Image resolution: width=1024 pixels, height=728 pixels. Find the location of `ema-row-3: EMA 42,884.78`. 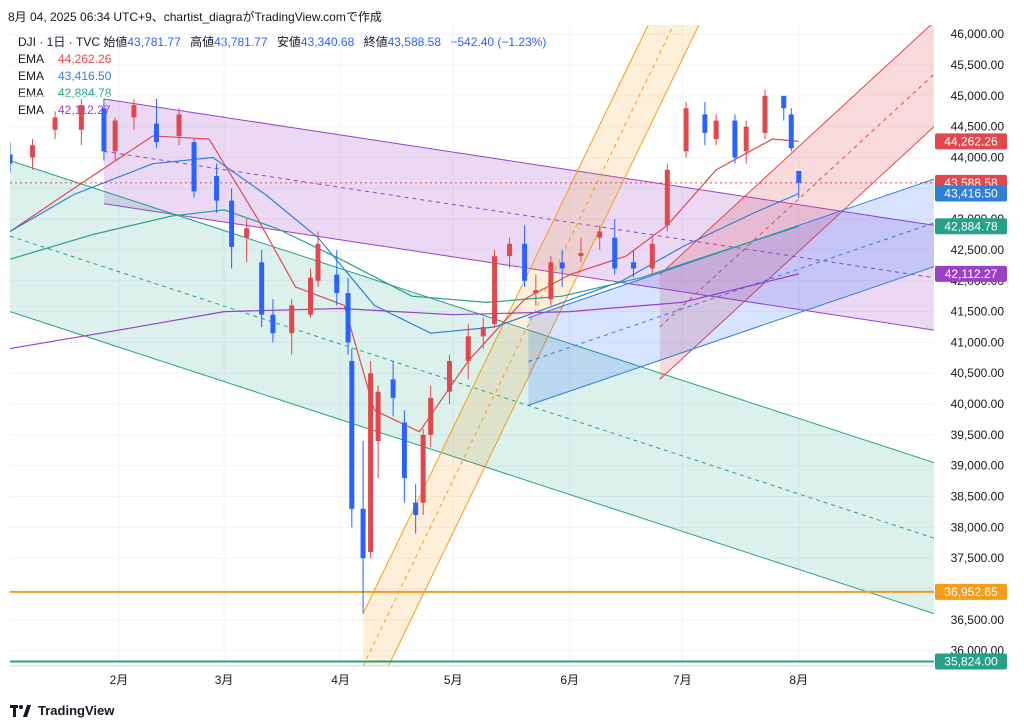

ema-row-3: EMA 42,884.78 is located at coordinates (285, 93).